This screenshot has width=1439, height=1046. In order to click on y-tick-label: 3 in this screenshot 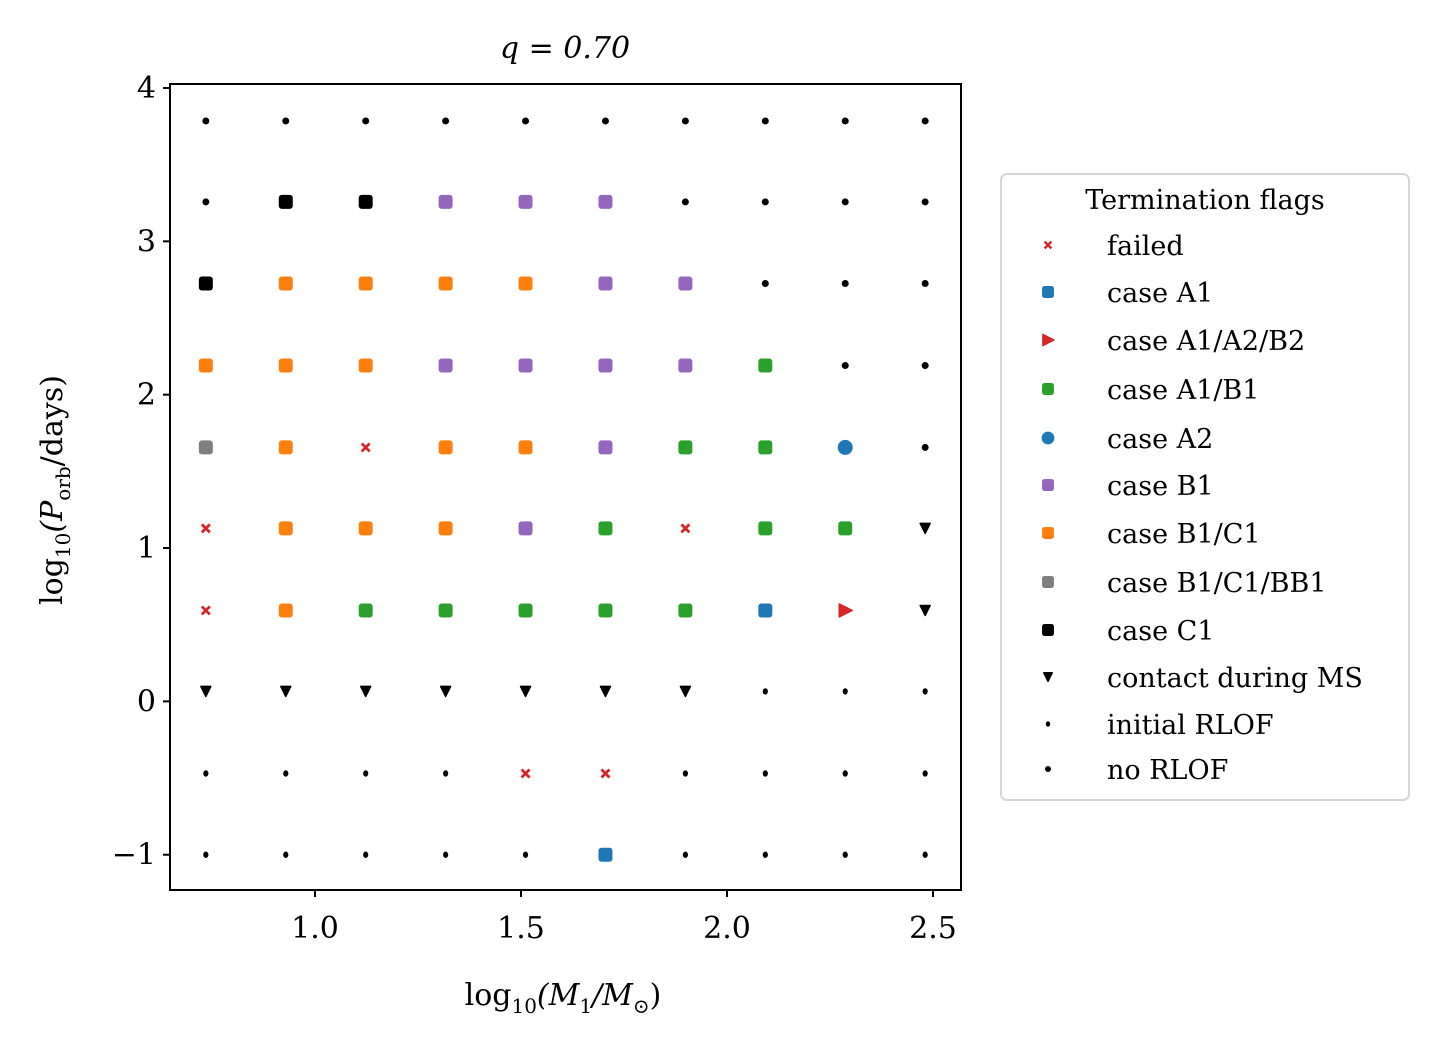, I will do `click(146, 241)`.